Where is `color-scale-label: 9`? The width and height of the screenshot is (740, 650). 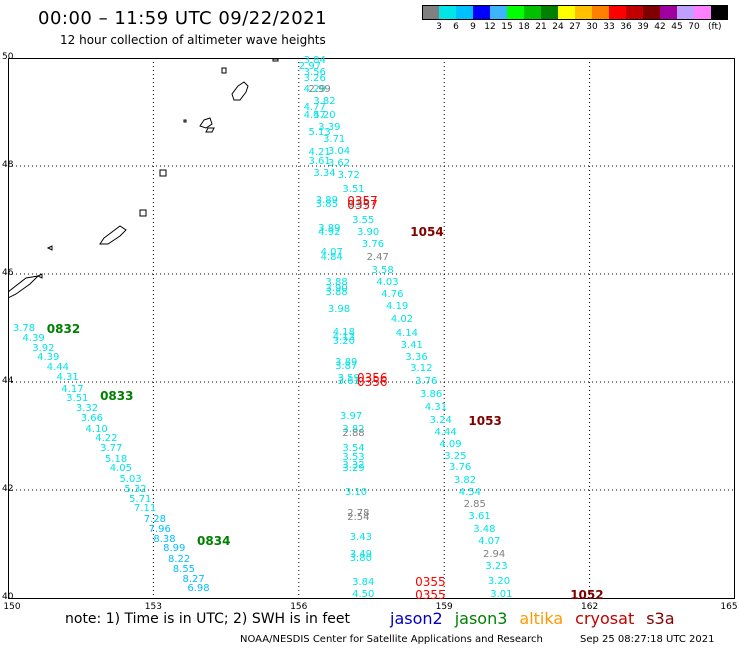
color-scale-label: 9 is located at coordinates (473, 27).